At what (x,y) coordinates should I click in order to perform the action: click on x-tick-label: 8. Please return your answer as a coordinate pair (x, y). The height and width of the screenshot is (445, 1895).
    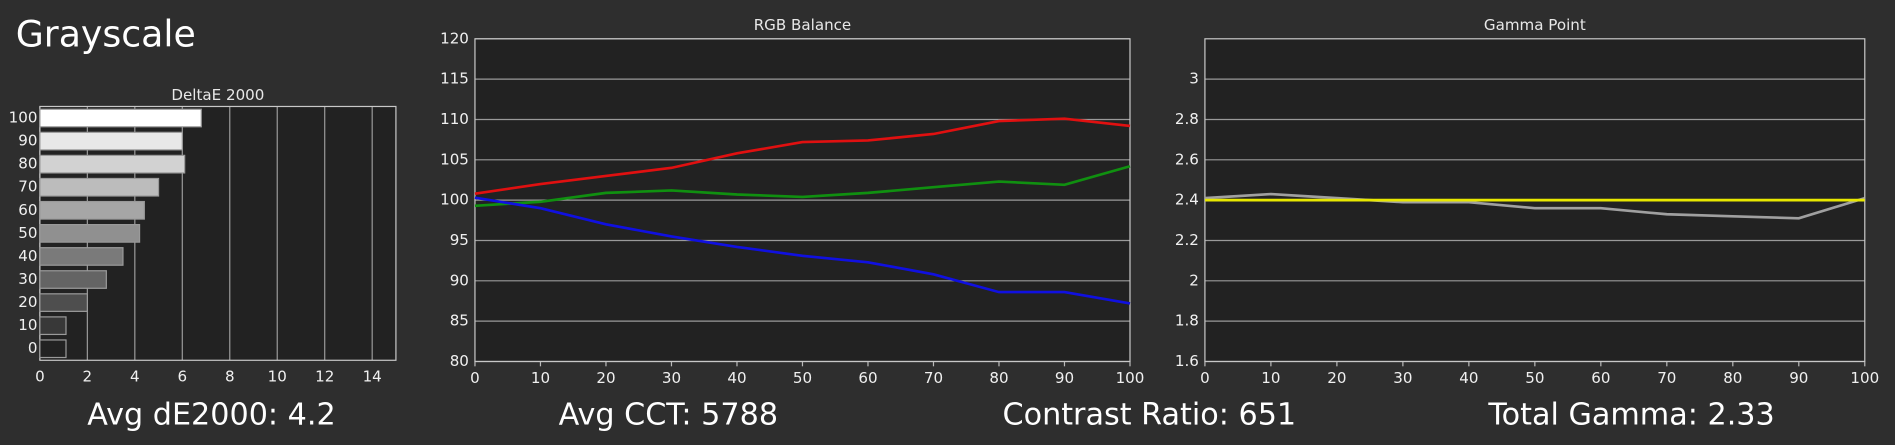
    Looking at the image, I should click on (230, 377).